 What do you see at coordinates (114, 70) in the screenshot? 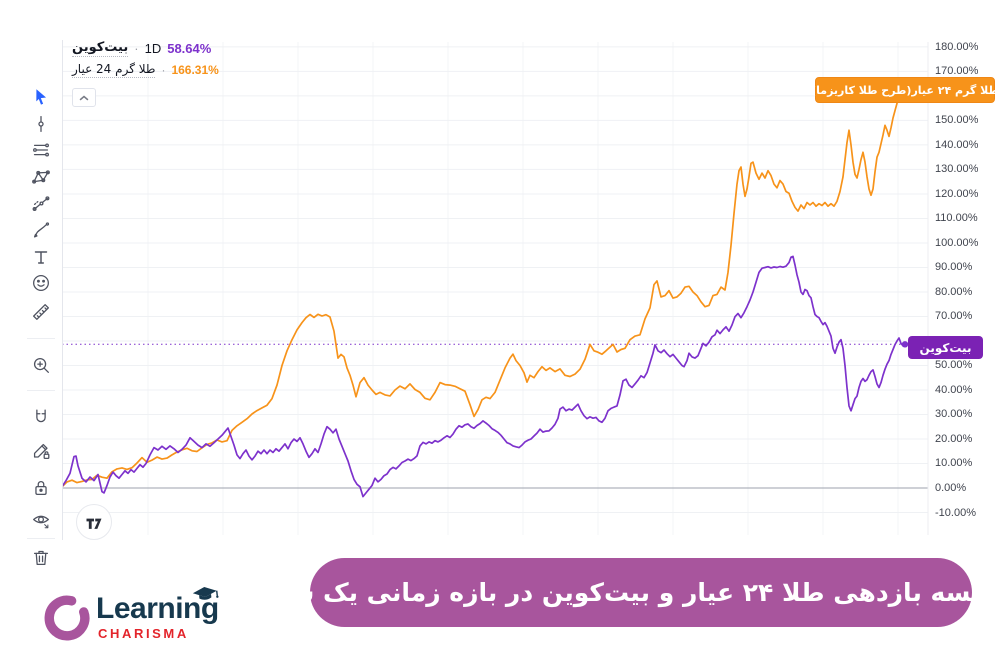
I see `symbol-name-gold: طلا گرم 24 عیار` at bounding box center [114, 70].